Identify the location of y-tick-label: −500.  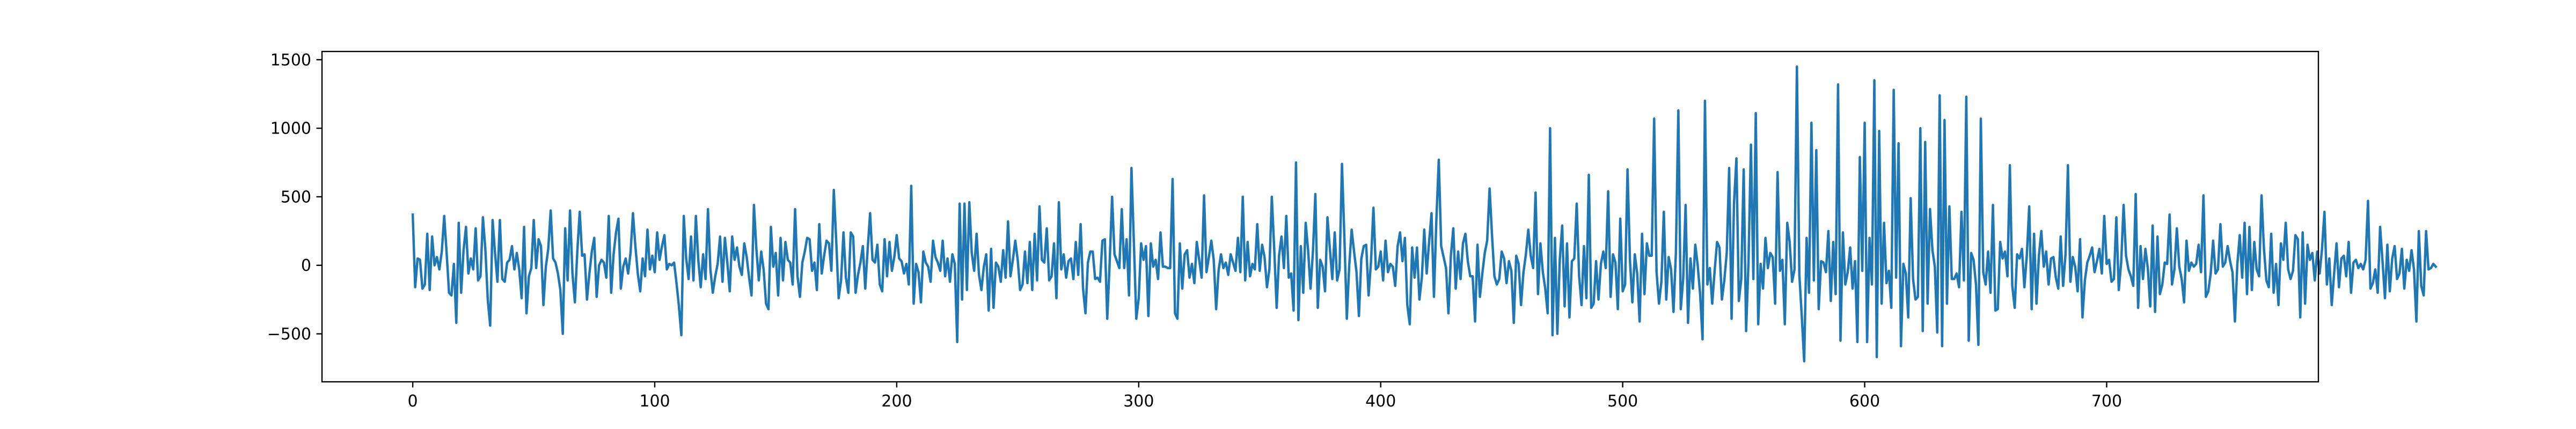
(289, 334).